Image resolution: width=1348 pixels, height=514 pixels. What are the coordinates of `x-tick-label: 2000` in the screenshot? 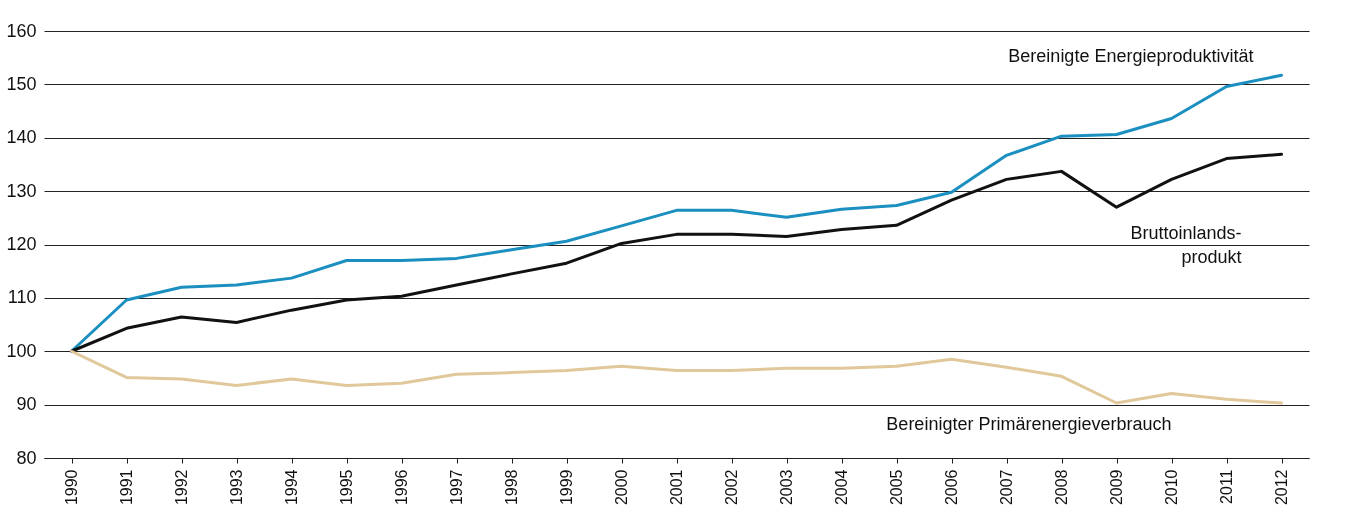 It's located at (621, 487).